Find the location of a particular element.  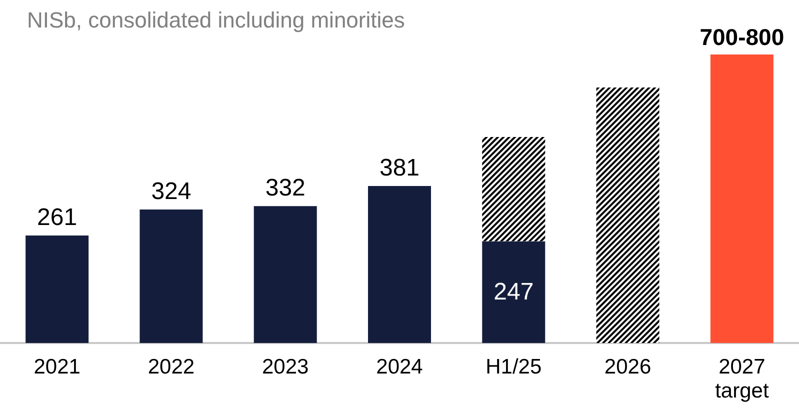

data-label: 381 is located at coordinates (399, 168).